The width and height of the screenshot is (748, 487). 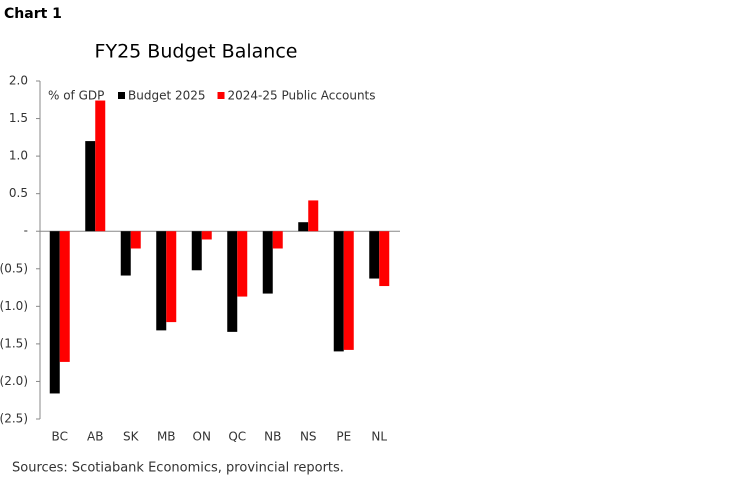 I want to click on y-tick-label: (2.5), so click(x=14, y=419).